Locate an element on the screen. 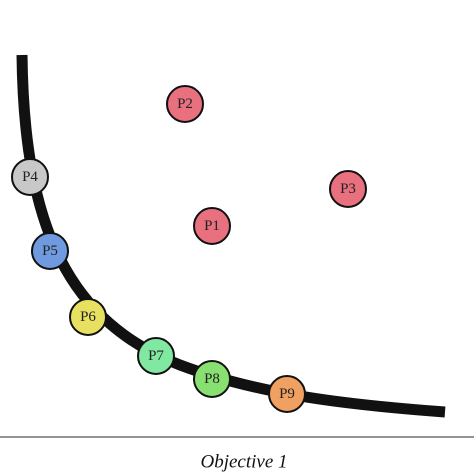 Image resolution: width=474 pixels, height=474 pixels. node-label: P1 is located at coordinates (212, 226).